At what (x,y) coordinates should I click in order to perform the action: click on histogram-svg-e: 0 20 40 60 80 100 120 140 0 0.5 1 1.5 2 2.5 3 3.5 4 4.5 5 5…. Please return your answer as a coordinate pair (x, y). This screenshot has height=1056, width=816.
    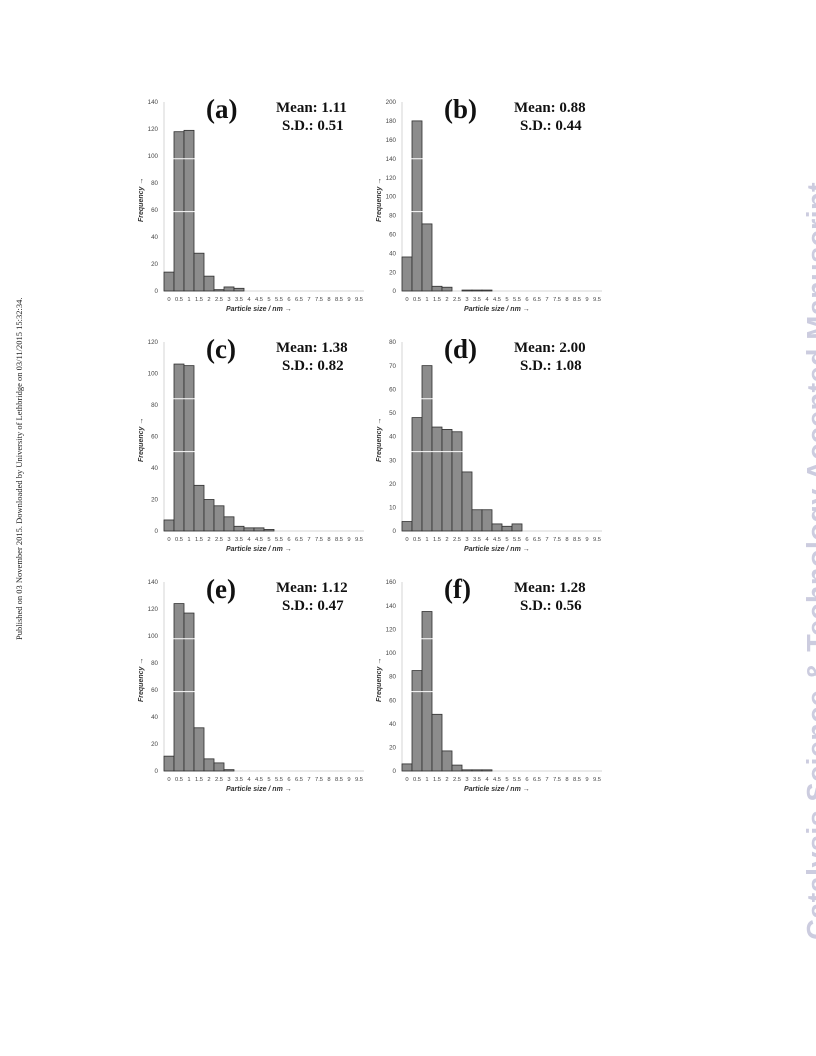
    Looking at the image, I should click on (256, 681).